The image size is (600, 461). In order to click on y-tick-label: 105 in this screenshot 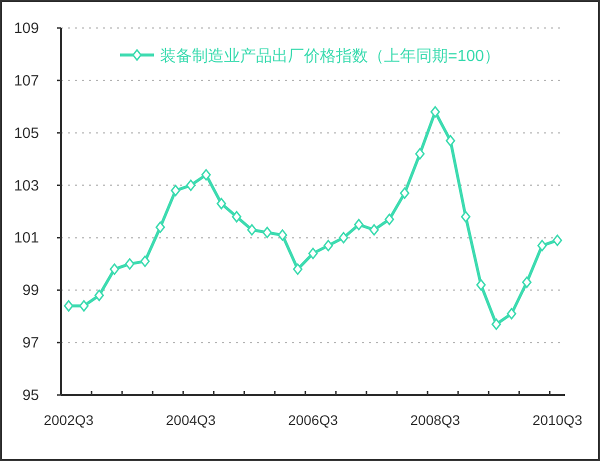, I will do `click(26, 133)`.